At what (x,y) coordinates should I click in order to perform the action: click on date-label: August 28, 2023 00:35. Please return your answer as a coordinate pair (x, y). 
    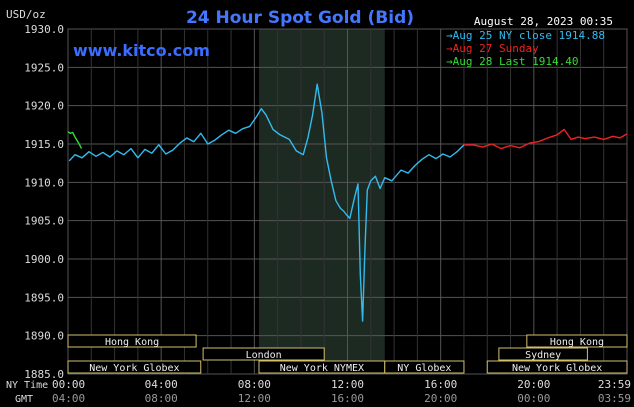
    Looking at the image, I should click on (543, 21).